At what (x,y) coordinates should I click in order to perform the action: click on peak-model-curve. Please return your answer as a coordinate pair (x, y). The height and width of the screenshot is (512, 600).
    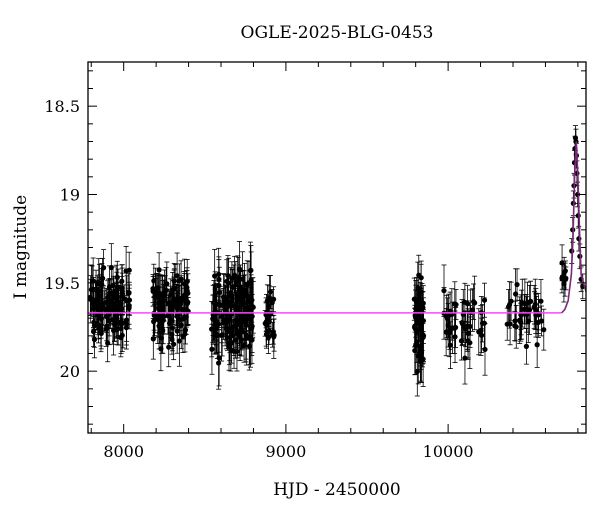
    Looking at the image, I should click on (573, 227).